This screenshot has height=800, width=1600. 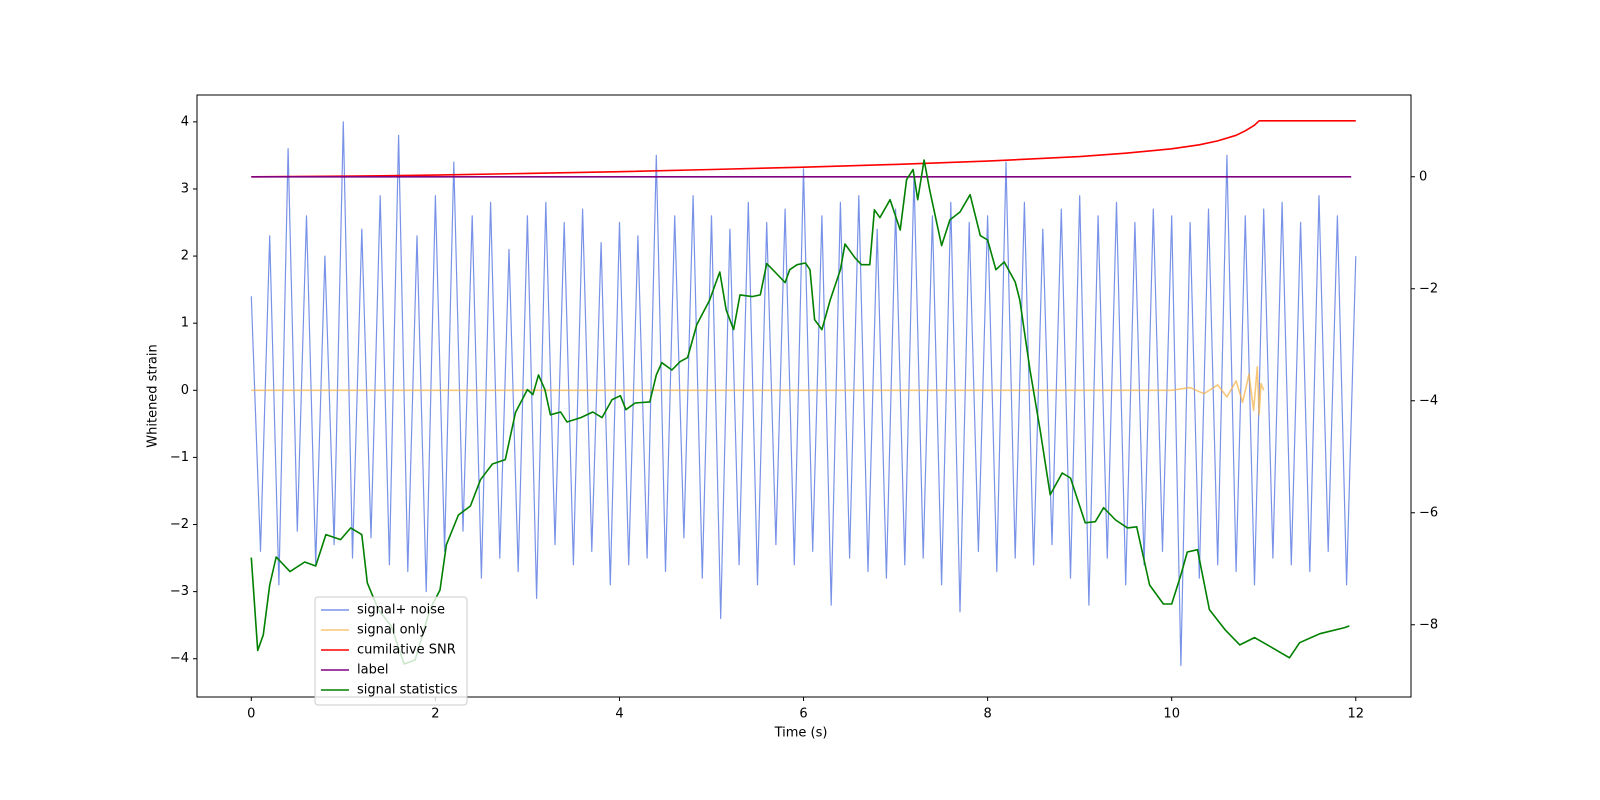 What do you see at coordinates (372, 670) in the screenshot?
I see `legend-label: label` at bounding box center [372, 670].